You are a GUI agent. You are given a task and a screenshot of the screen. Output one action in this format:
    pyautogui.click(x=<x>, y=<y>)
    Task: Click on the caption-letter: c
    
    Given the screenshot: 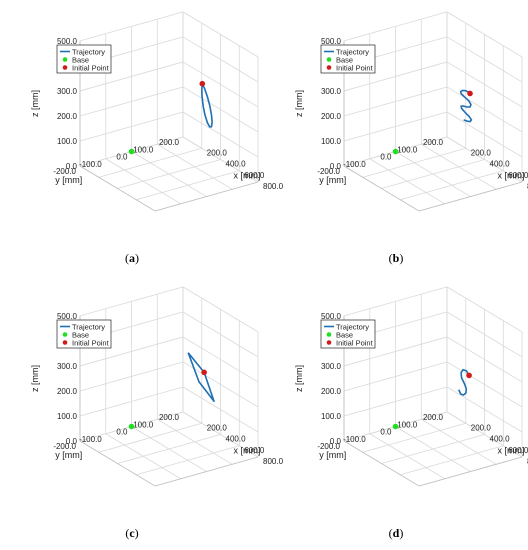 What is the action you would take?
    pyautogui.click(x=132, y=533)
    